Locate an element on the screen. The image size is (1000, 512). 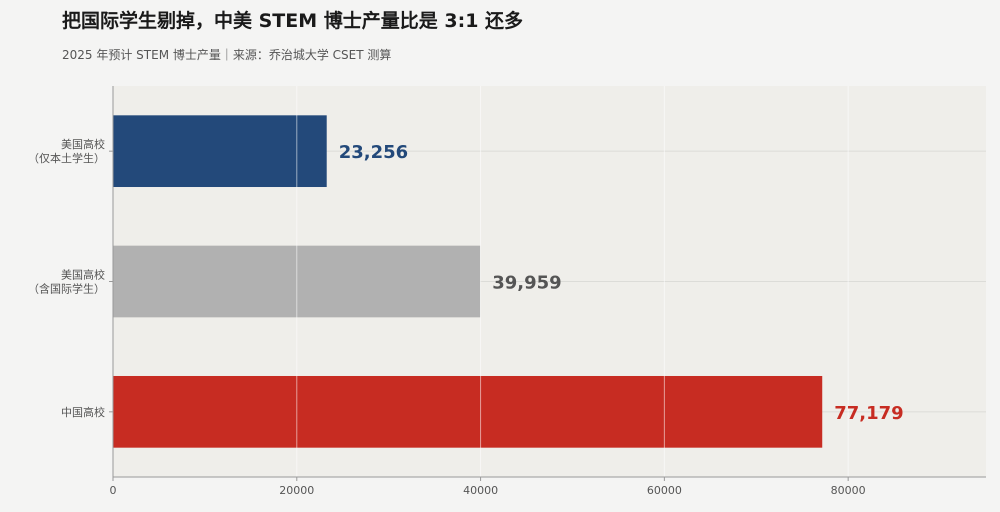
x-tick-label: 80000 is located at coordinates (848, 490).